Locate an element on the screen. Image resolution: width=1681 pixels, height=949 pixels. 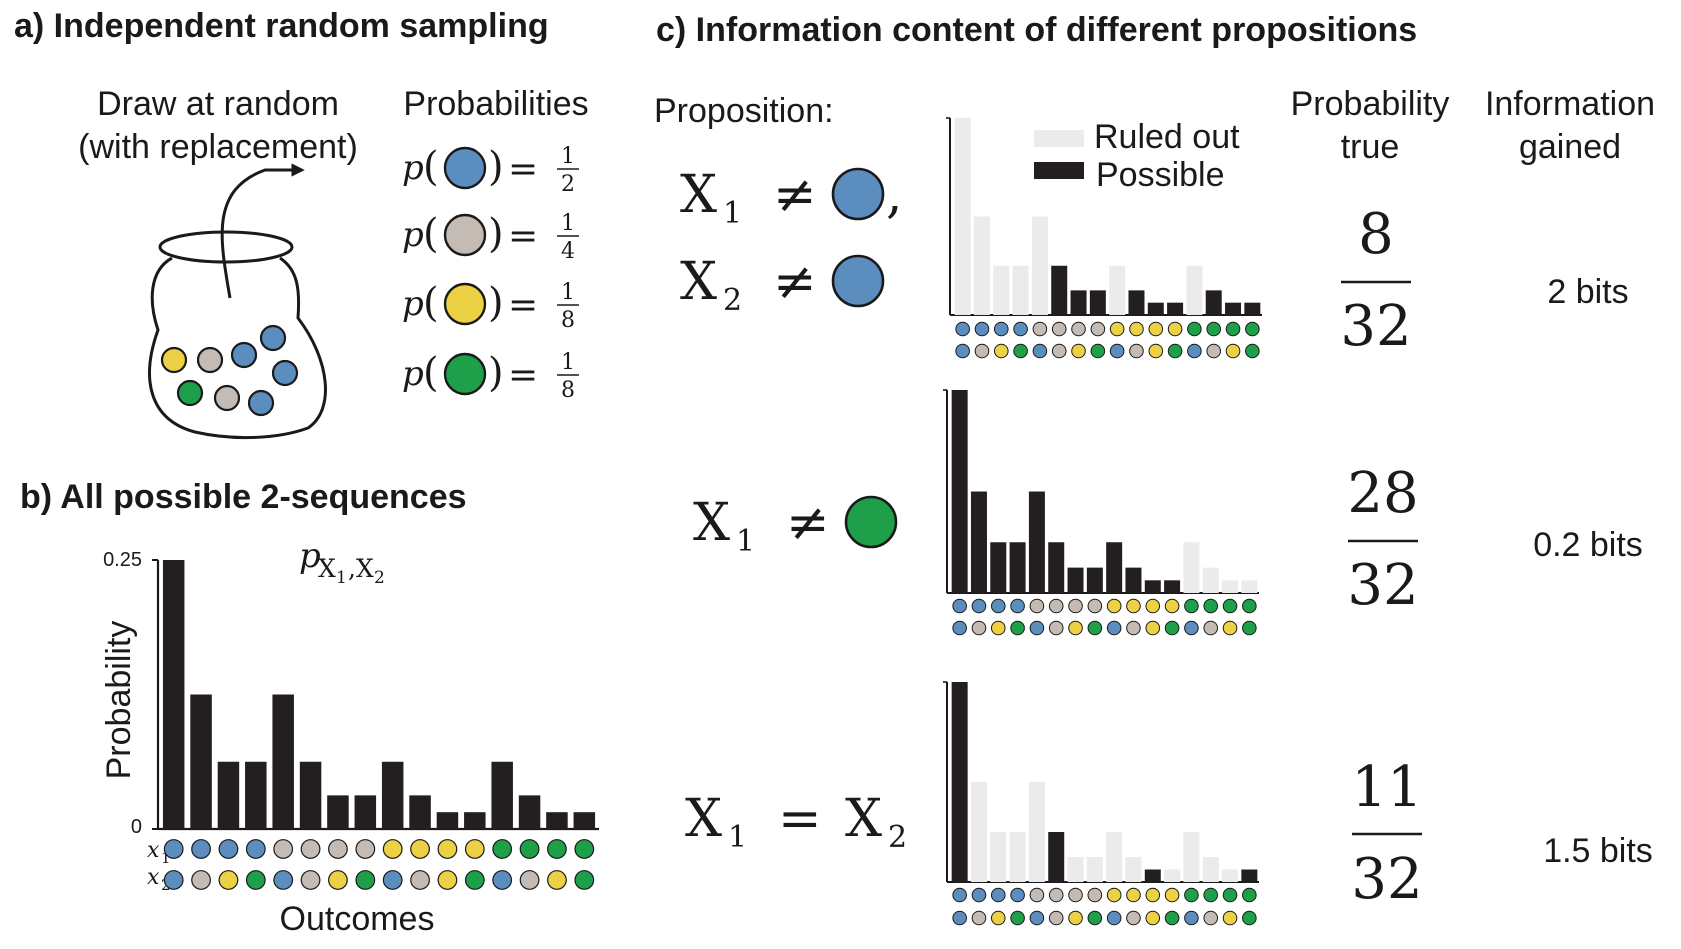
legend-possible: Possible is located at coordinates (1160, 175).